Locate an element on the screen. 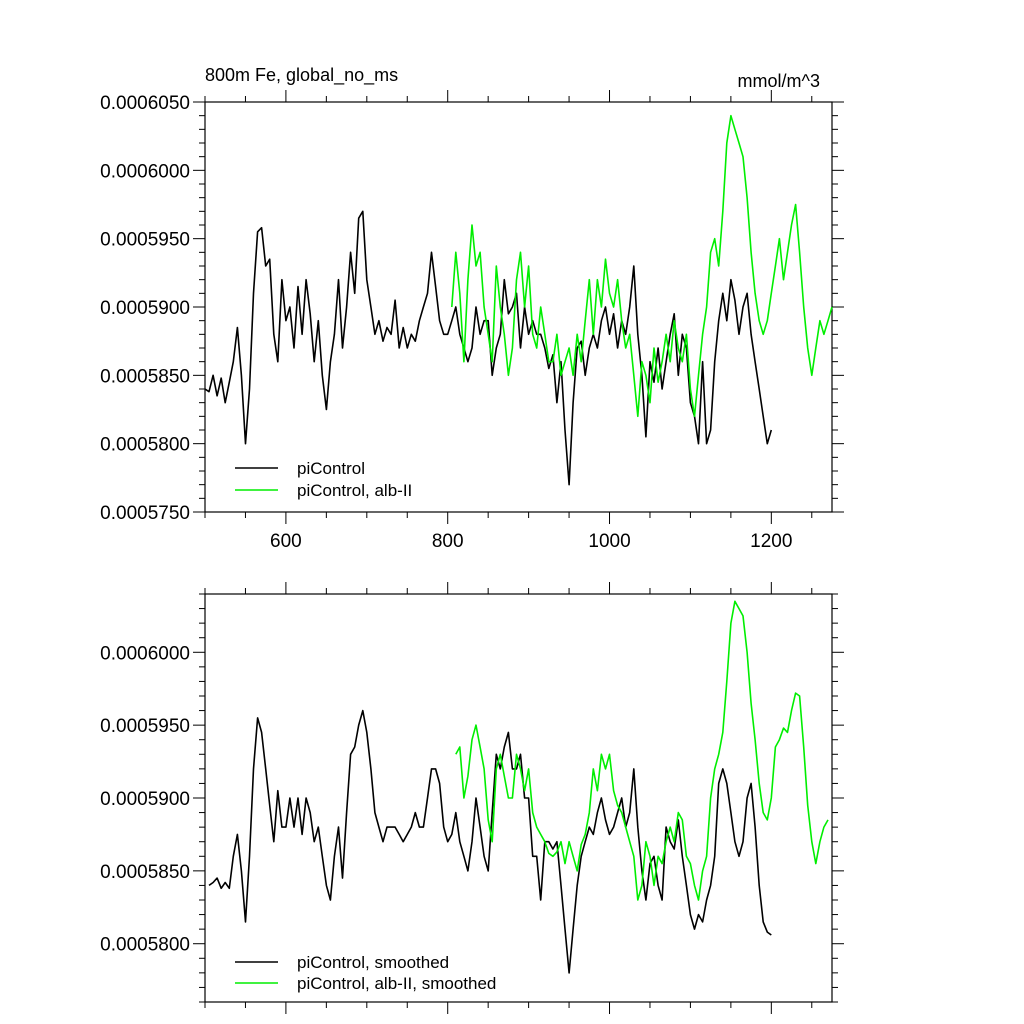 The image size is (1024, 1024). chart-top-title-left: 800m Fe, global_no_ms is located at coordinates (301, 75).